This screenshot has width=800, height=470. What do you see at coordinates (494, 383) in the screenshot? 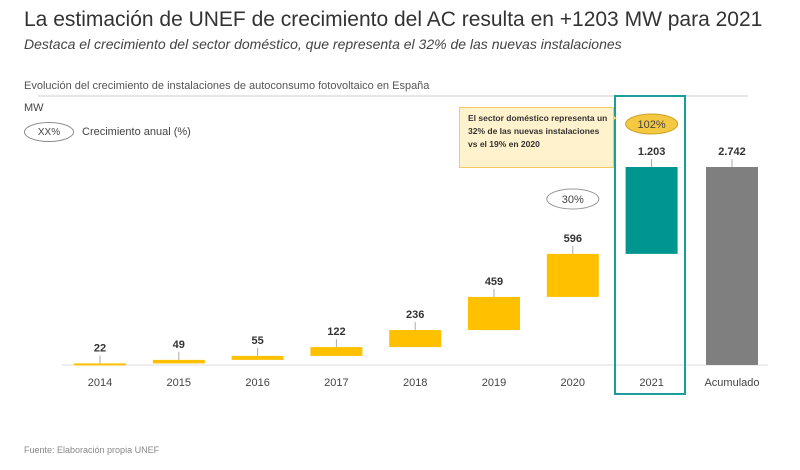
I see `x-tick-label-2019: 2019` at bounding box center [494, 383].